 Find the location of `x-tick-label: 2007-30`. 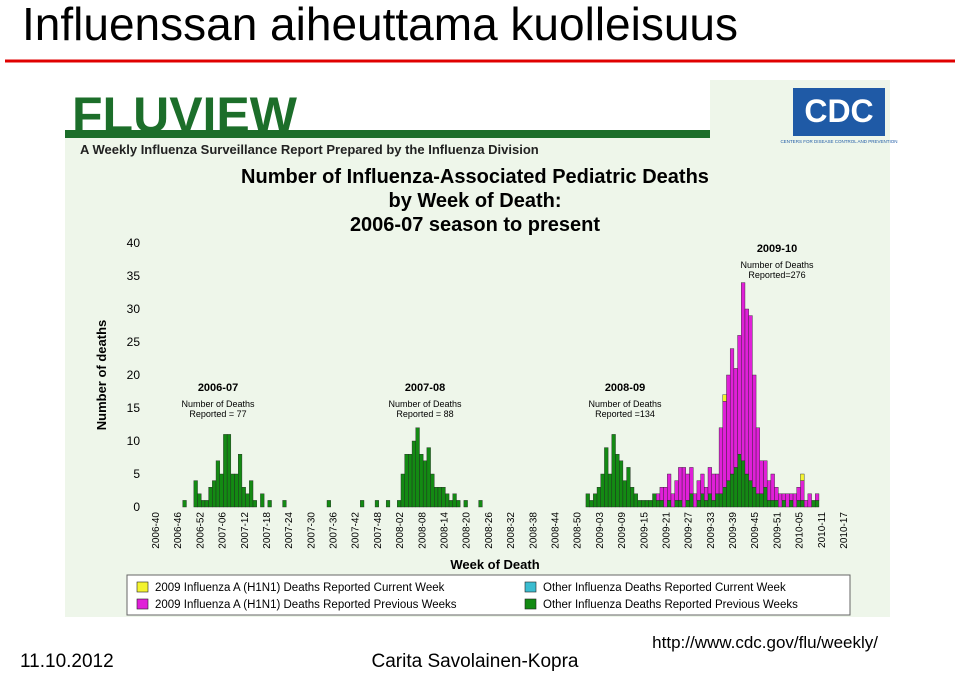

x-tick-label: 2007-30 is located at coordinates (311, 530).